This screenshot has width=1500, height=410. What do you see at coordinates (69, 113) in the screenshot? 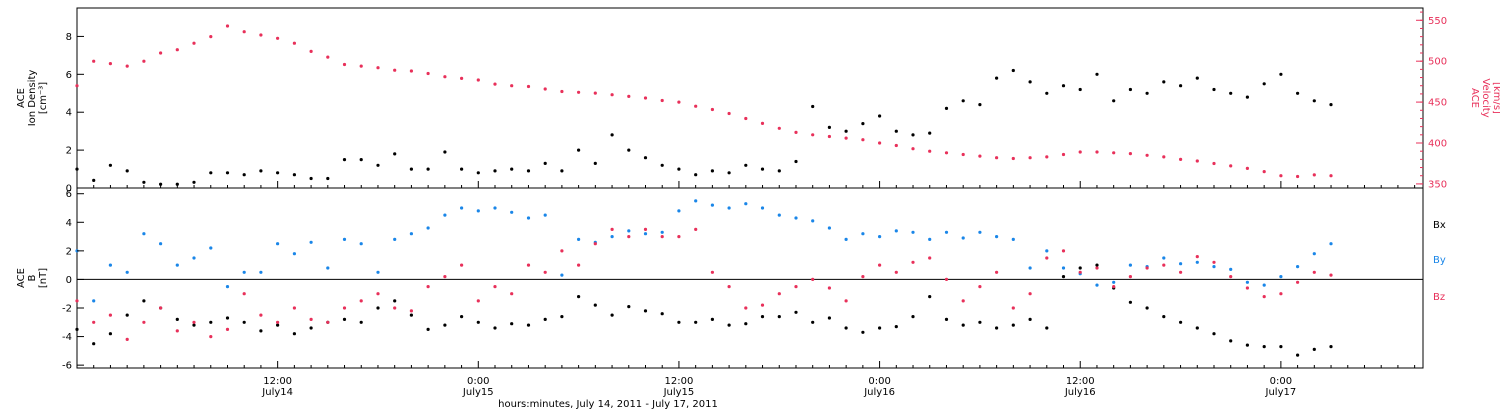
I see `density-axis-tick-label: 4` at bounding box center [69, 113].